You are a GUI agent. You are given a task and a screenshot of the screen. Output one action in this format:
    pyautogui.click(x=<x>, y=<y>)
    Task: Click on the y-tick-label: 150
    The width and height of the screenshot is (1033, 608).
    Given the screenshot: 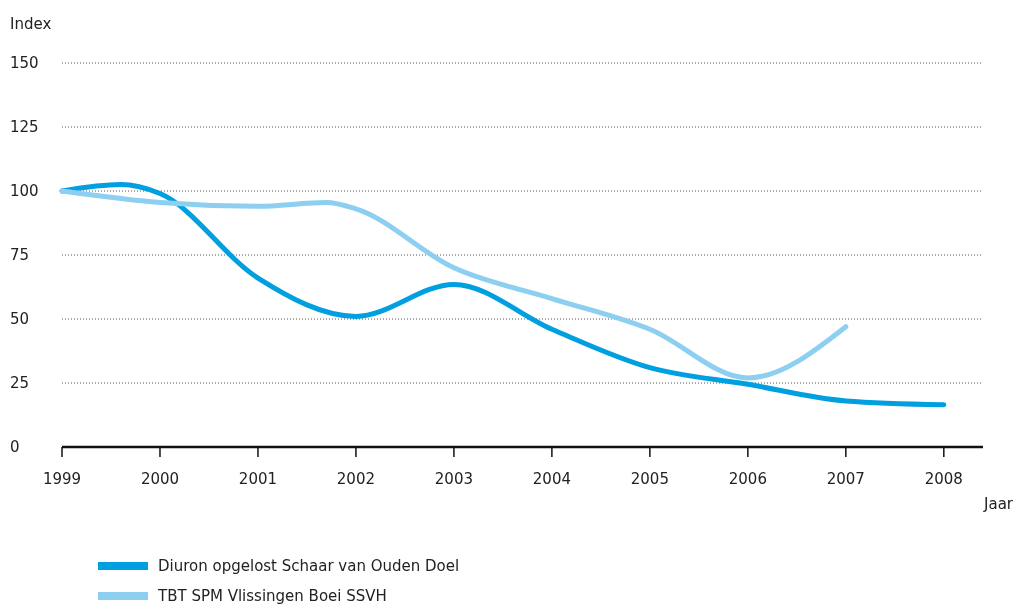 What is the action you would take?
    pyautogui.click(x=24, y=63)
    